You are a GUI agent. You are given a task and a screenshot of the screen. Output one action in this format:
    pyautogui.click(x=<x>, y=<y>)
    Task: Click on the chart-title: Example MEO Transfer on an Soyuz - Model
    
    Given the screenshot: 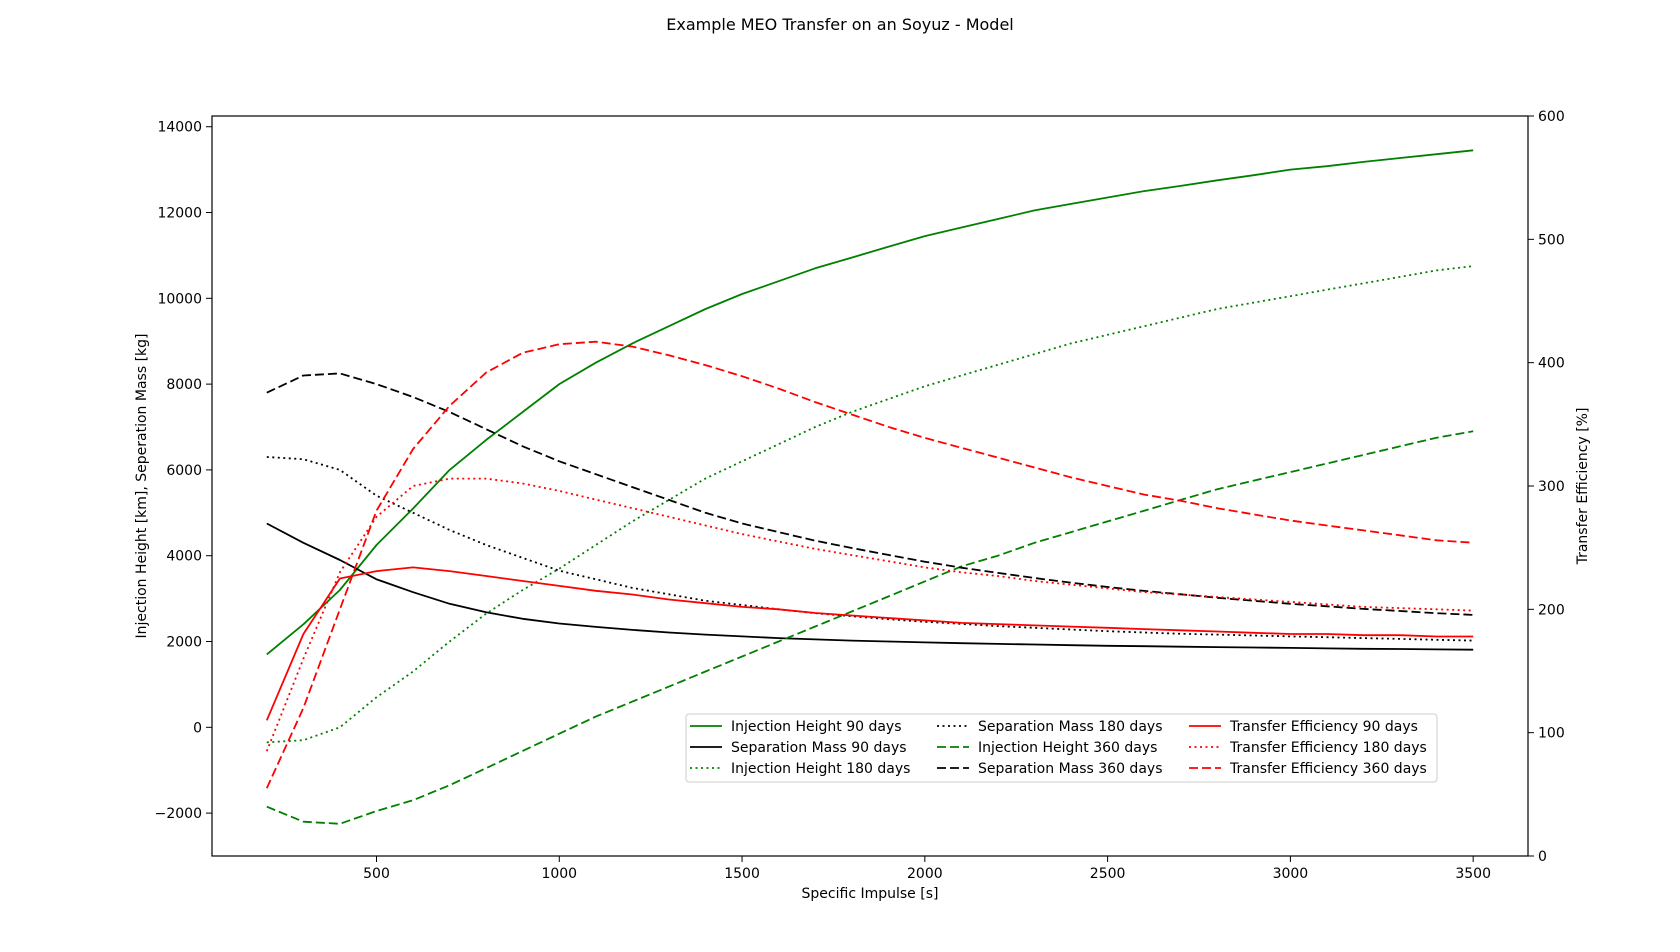 What is the action you would take?
    pyautogui.click(x=840, y=24)
    